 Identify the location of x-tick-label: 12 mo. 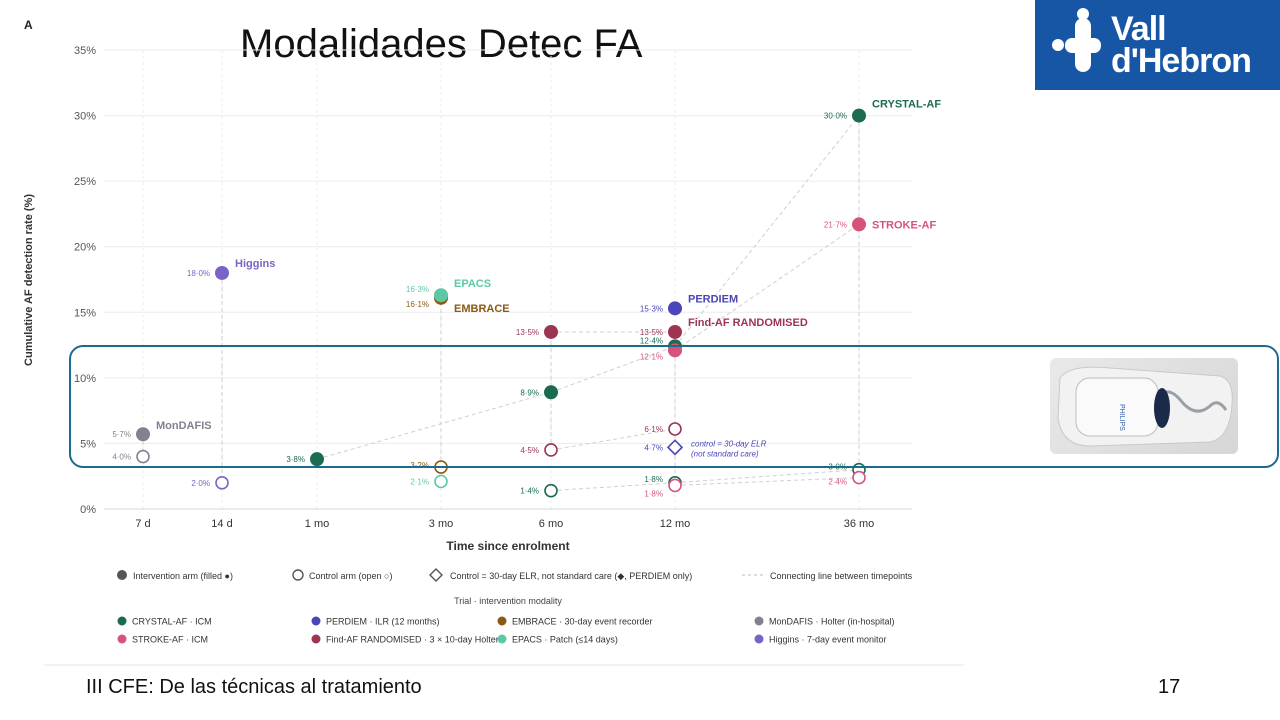
(675, 524).